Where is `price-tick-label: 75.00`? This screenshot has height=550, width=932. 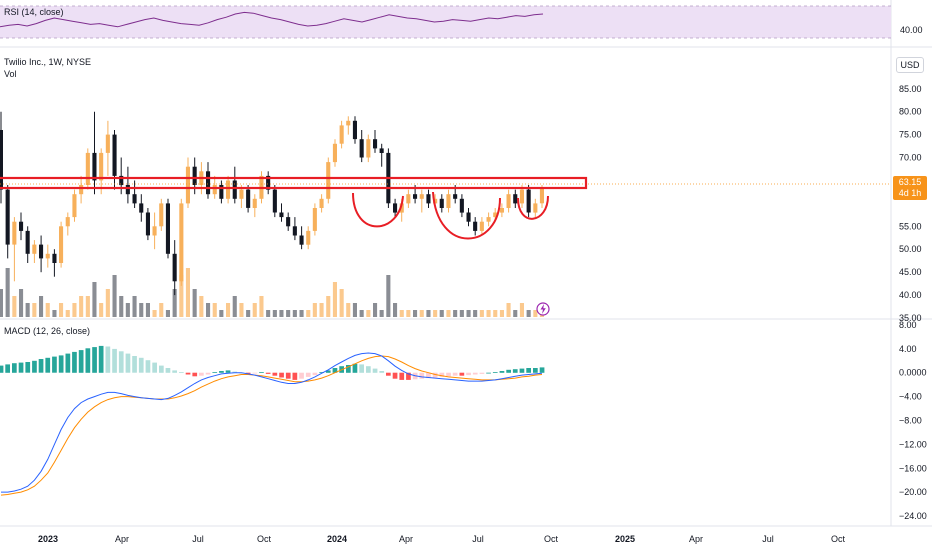
price-tick-label: 75.00 is located at coordinates (910, 135).